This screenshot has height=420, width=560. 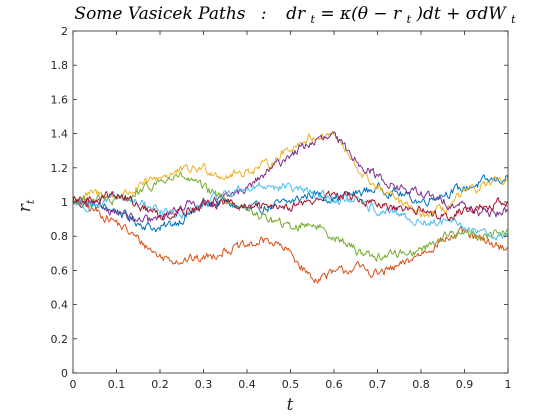 I want to click on title-eq-pre: dr, so click(x=296, y=14).